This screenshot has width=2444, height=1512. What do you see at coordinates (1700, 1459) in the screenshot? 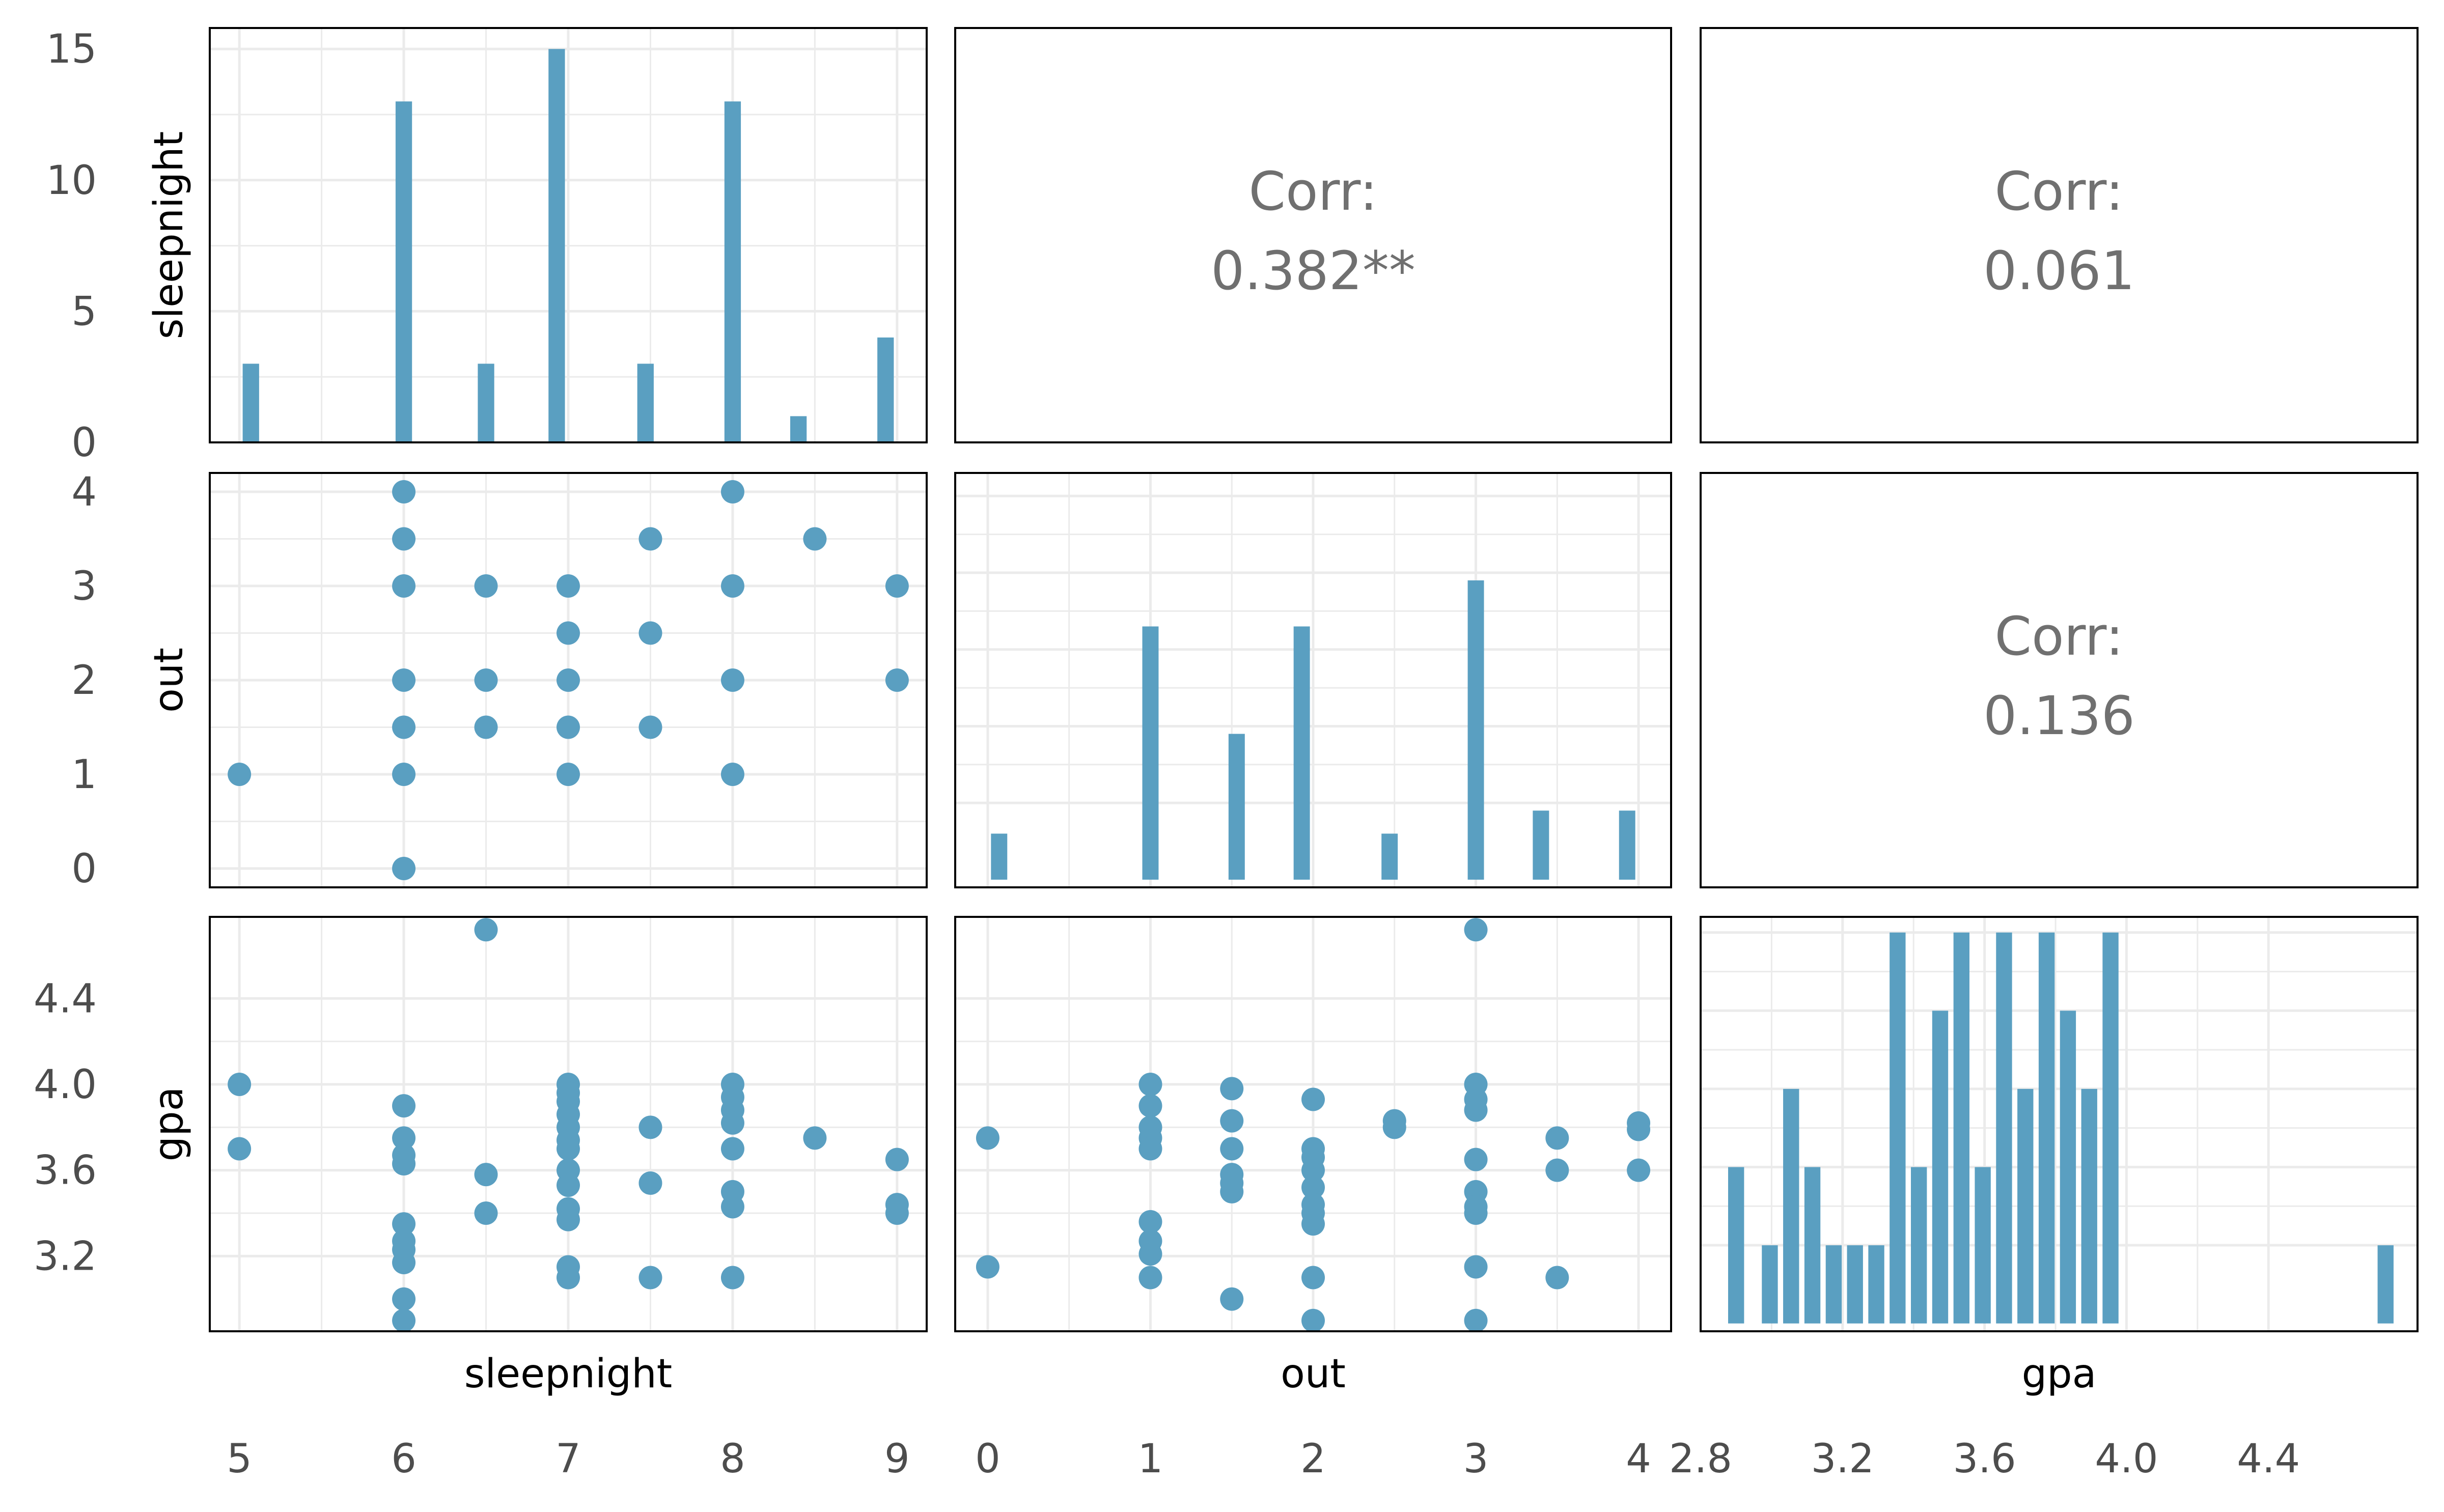
I see `x-tick-label: 2.8` at bounding box center [1700, 1459].